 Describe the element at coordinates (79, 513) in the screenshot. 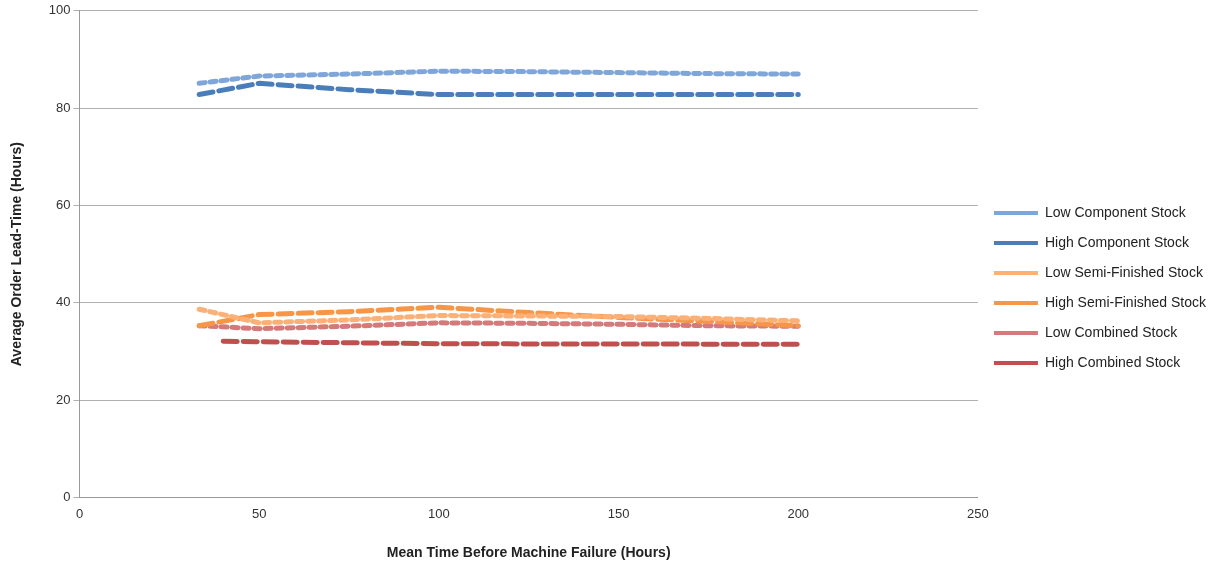

I see `x-tick-label: 0` at that location.